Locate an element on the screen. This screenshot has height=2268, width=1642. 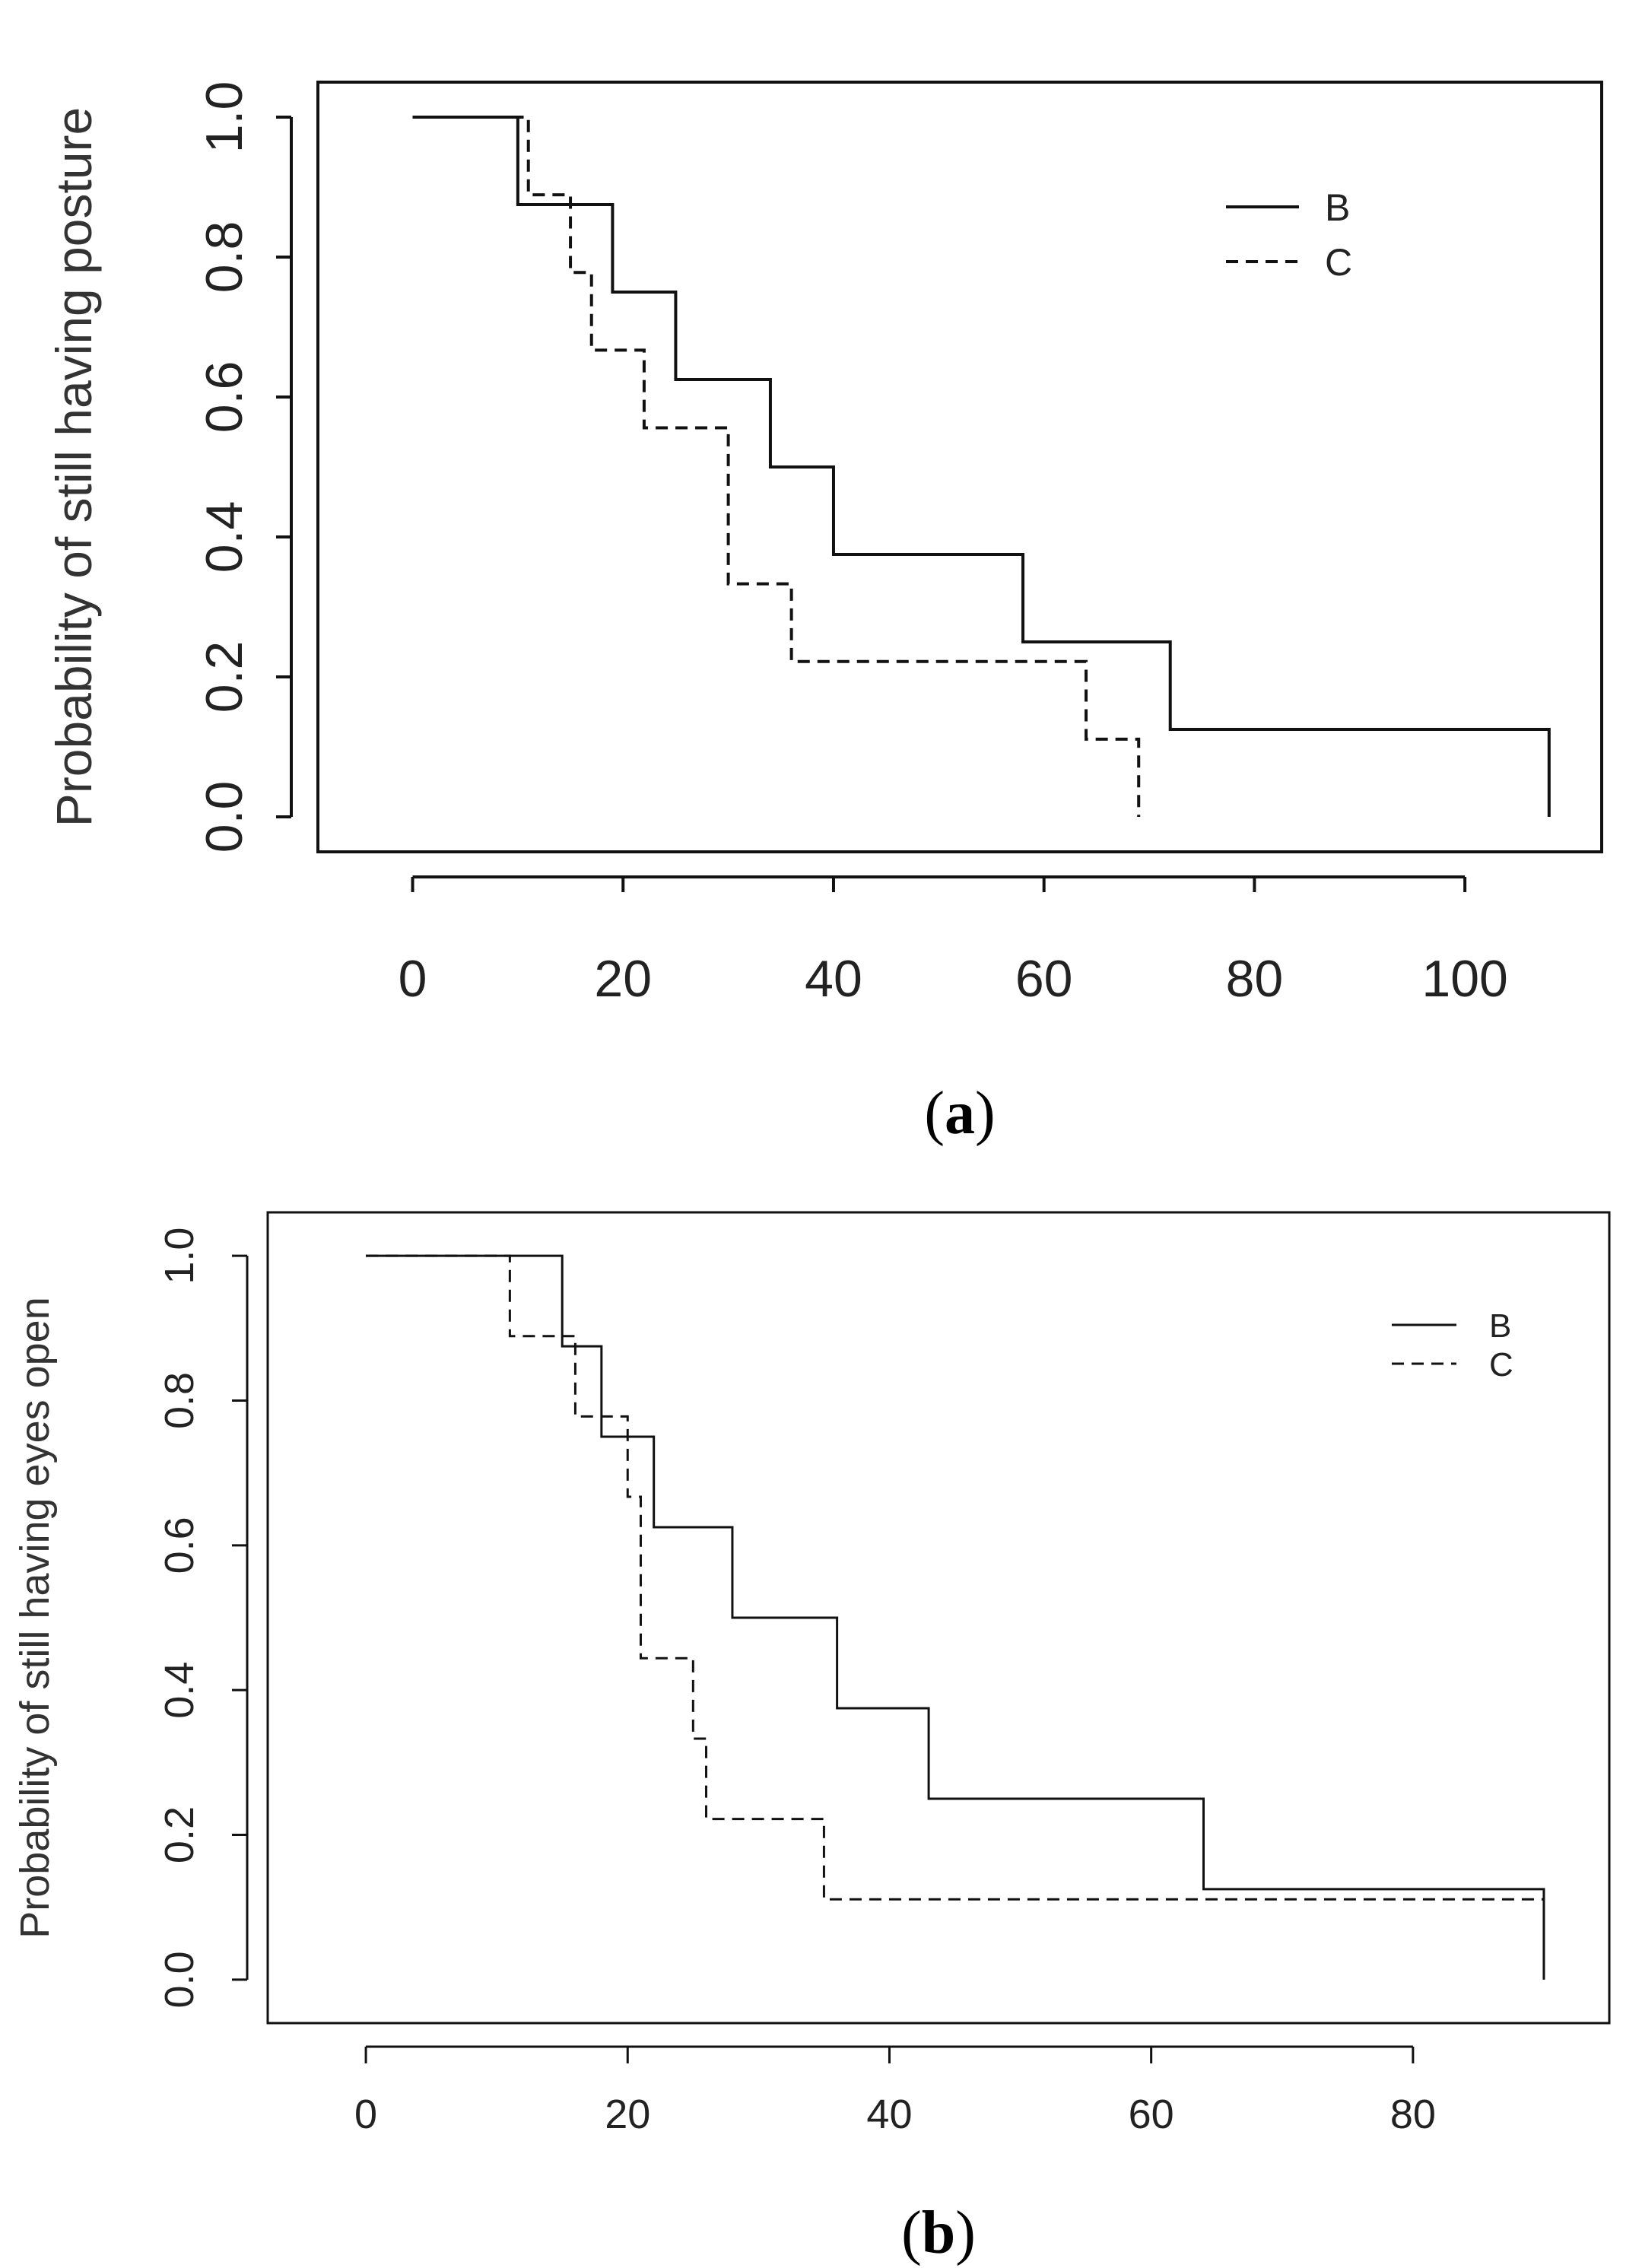
panel-label-letter: b is located at coordinates (939, 2233).